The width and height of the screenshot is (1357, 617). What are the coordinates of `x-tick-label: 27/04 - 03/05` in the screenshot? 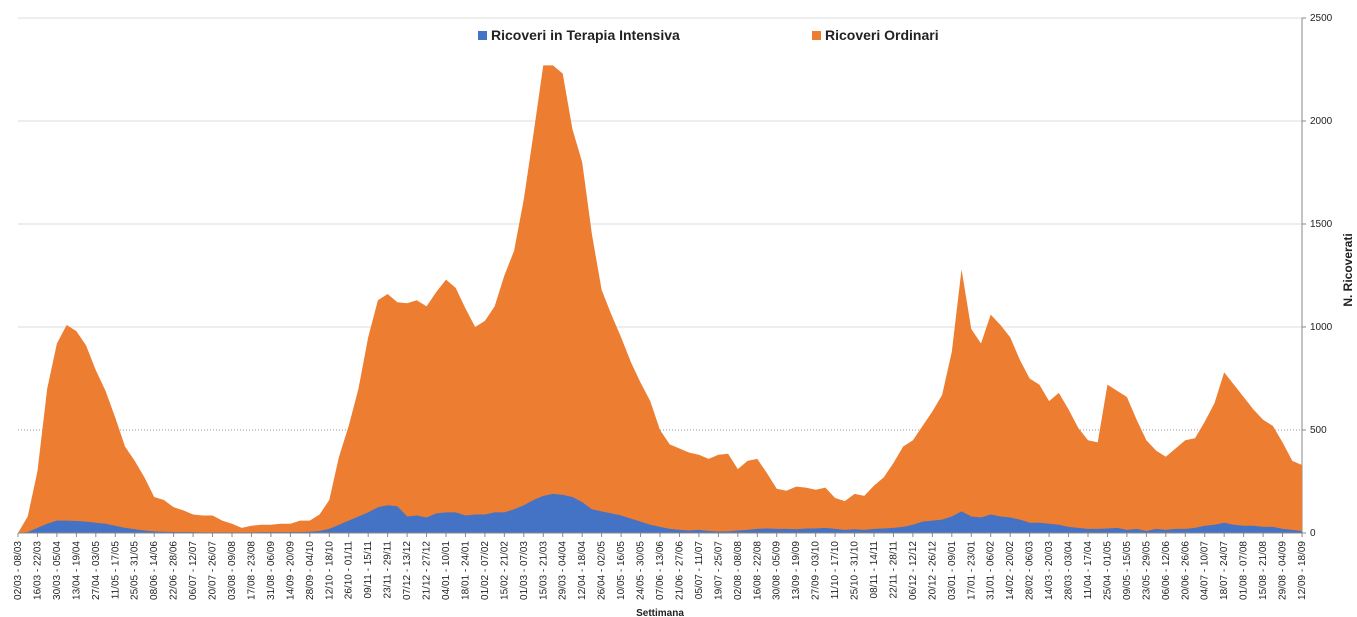 It's located at (96, 570).